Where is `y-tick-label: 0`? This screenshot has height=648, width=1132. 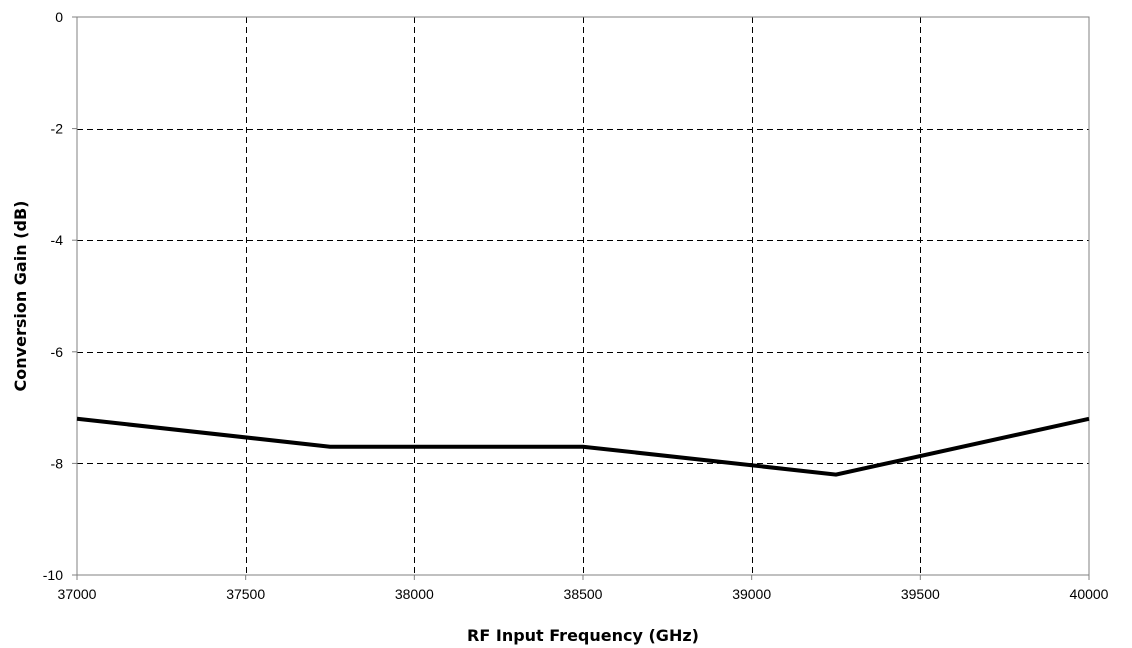
y-tick-label: 0 is located at coordinates (59, 17).